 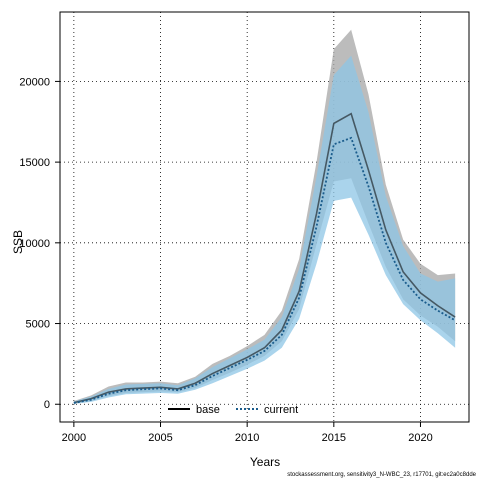 What do you see at coordinates (18, 242) in the screenshot?
I see `y-axis-title: SSB` at bounding box center [18, 242].